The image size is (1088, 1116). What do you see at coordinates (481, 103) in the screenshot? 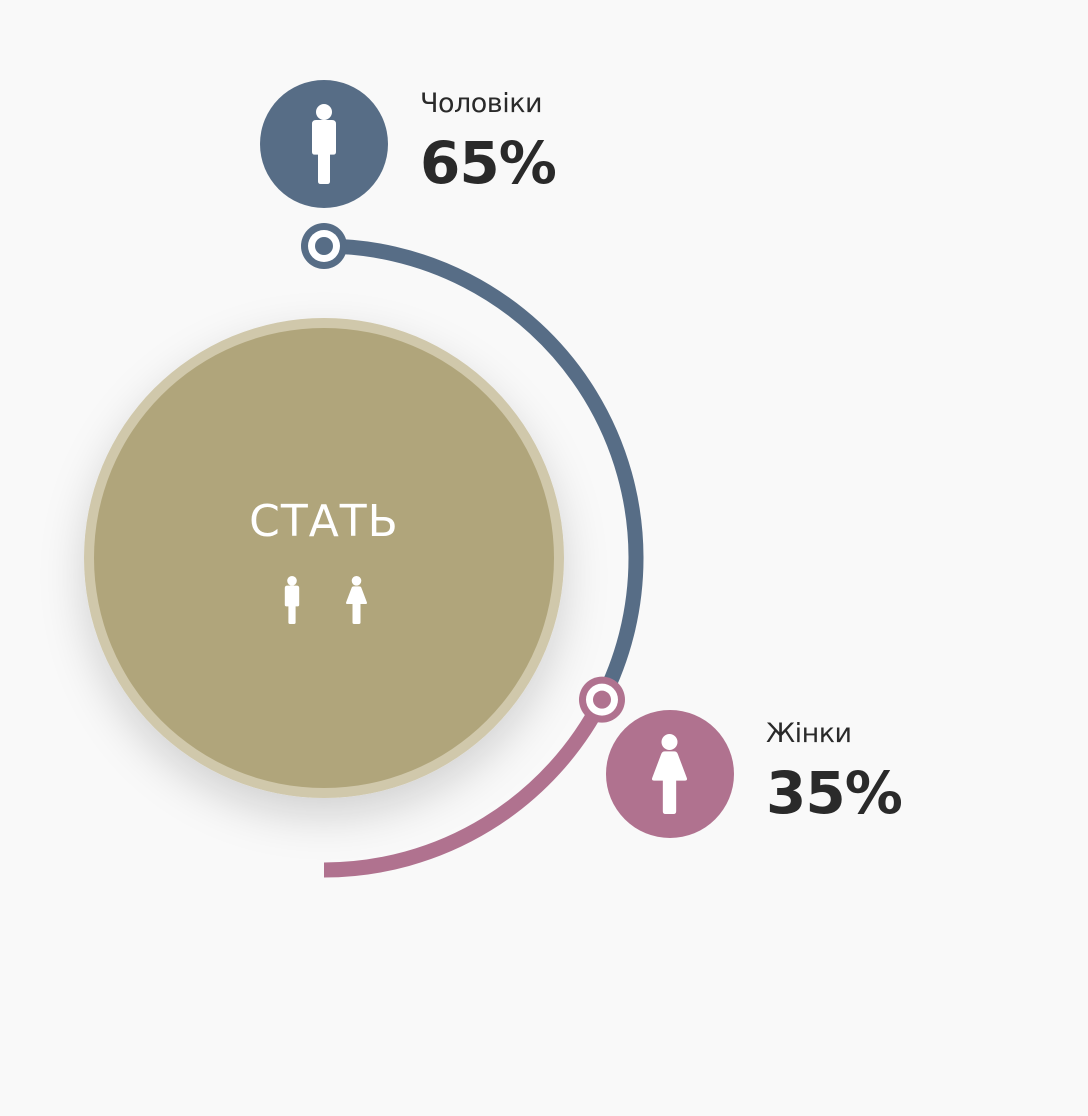
I see `men-label: Чоловіки` at bounding box center [481, 103].